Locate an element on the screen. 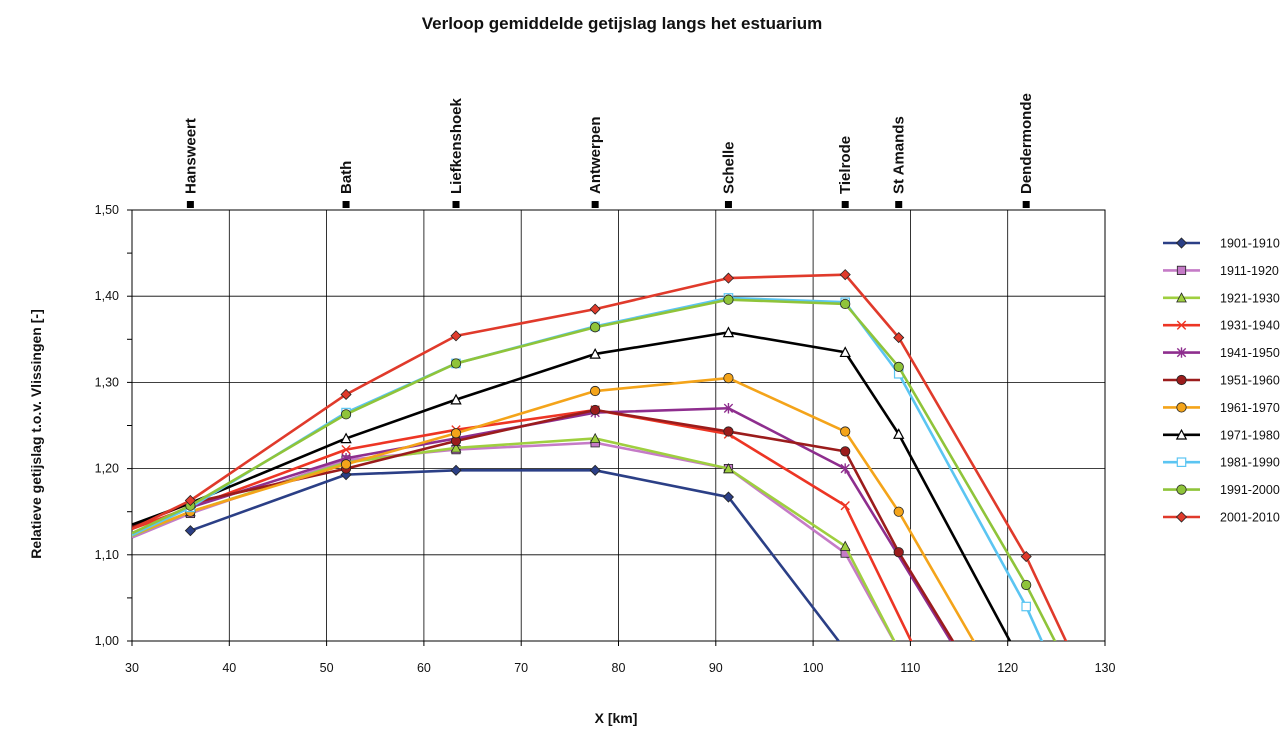  legend-label: 1921-1930 is located at coordinates (1250, 298).